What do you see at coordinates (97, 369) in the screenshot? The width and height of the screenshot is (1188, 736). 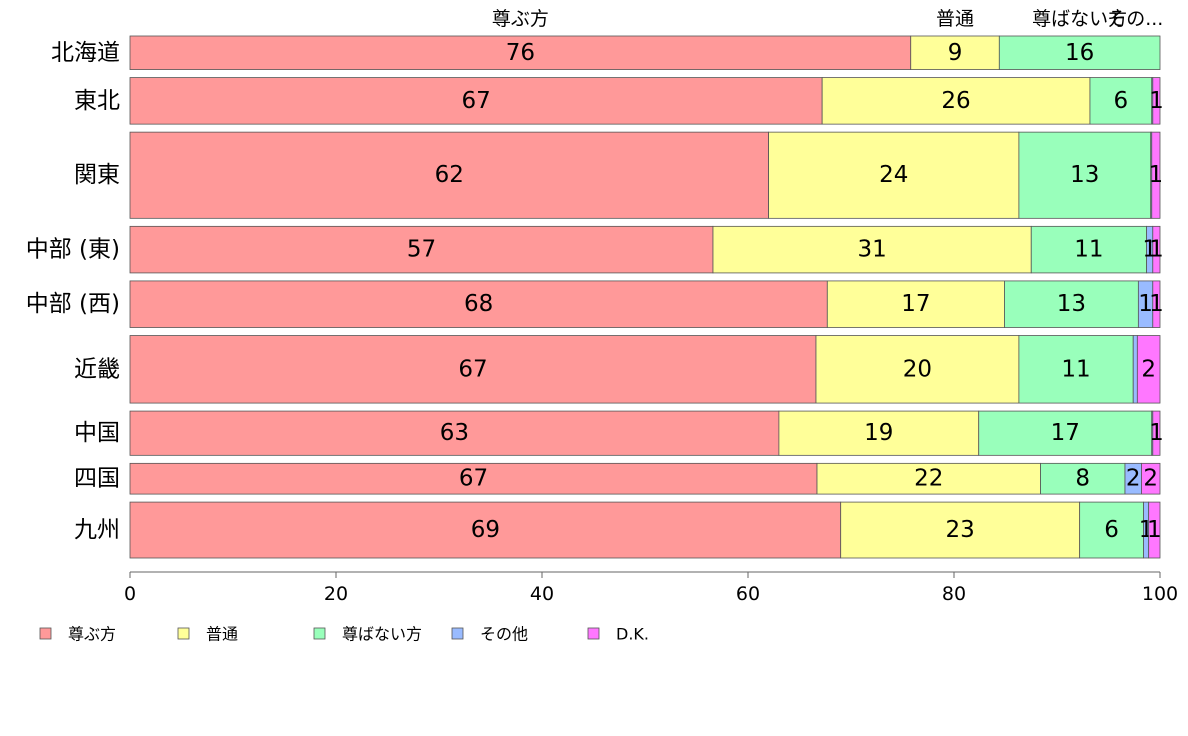 I see `category-label: 近畿` at bounding box center [97, 369].